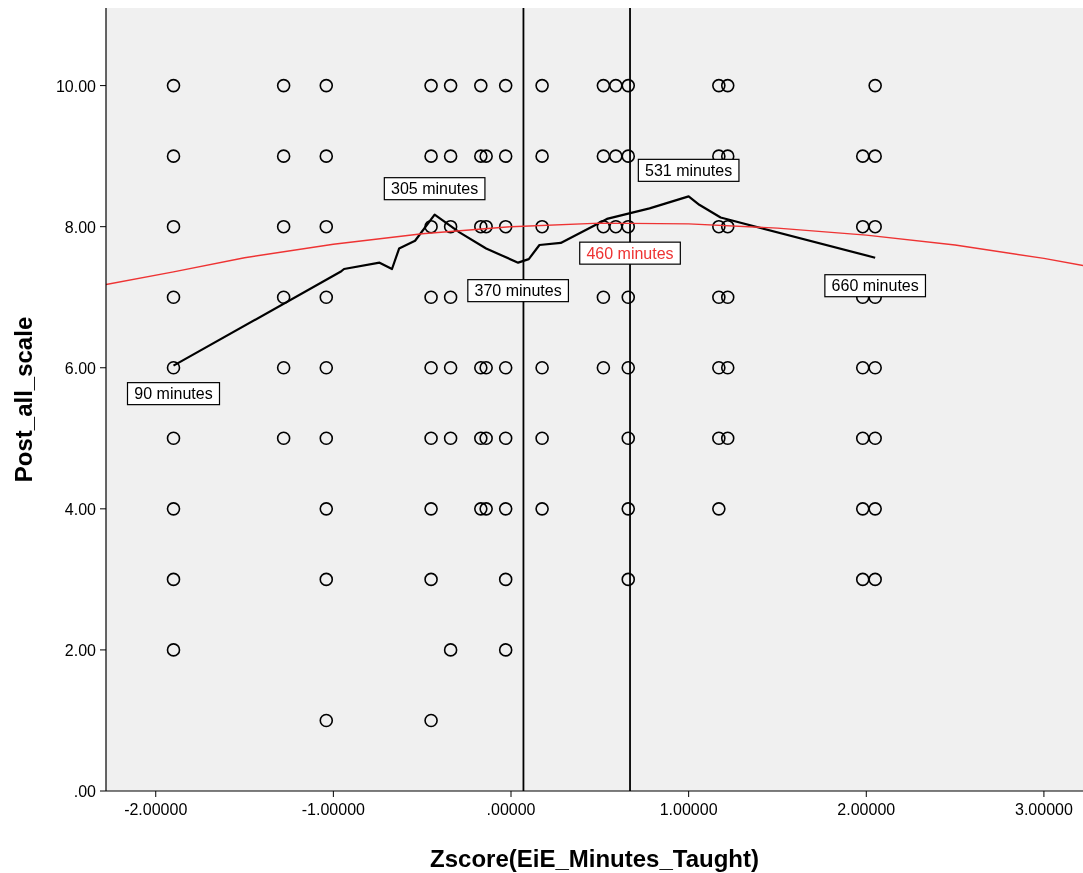 This screenshot has width=1083, height=873. What do you see at coordinates (875, 286) in the screenshot?
I see `annotation: 660 minutes` at bounding box center [875, 286].